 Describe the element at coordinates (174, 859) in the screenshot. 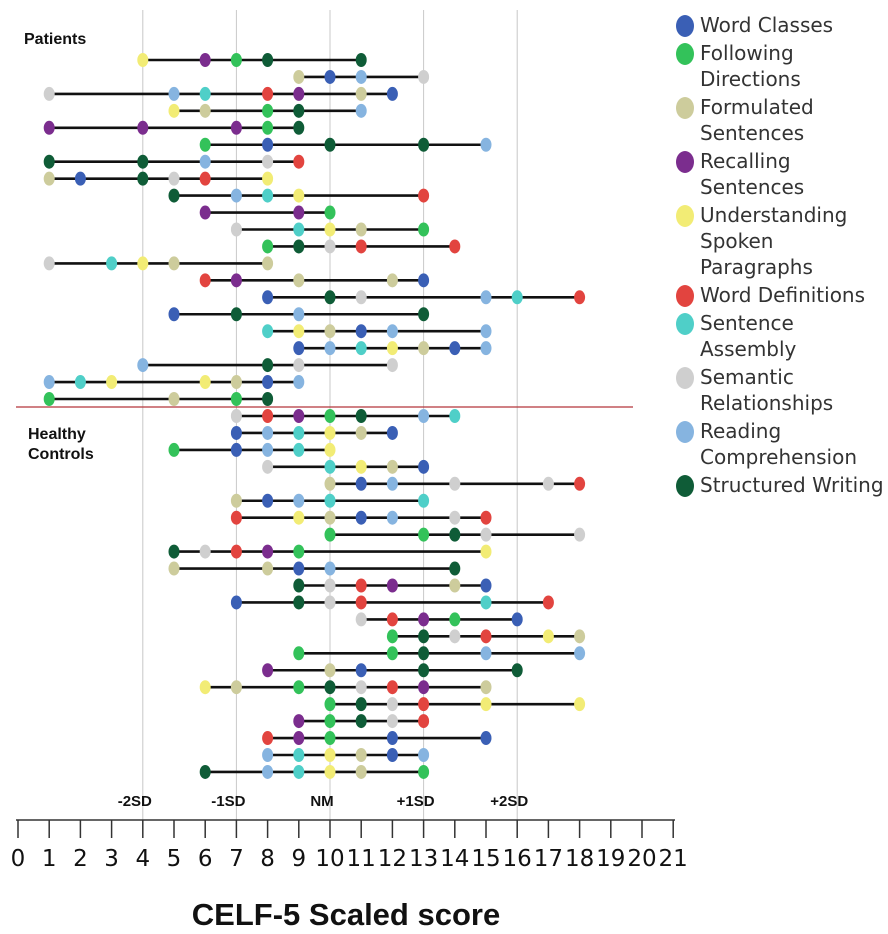

I see `x-tick-label: 5` at that location.